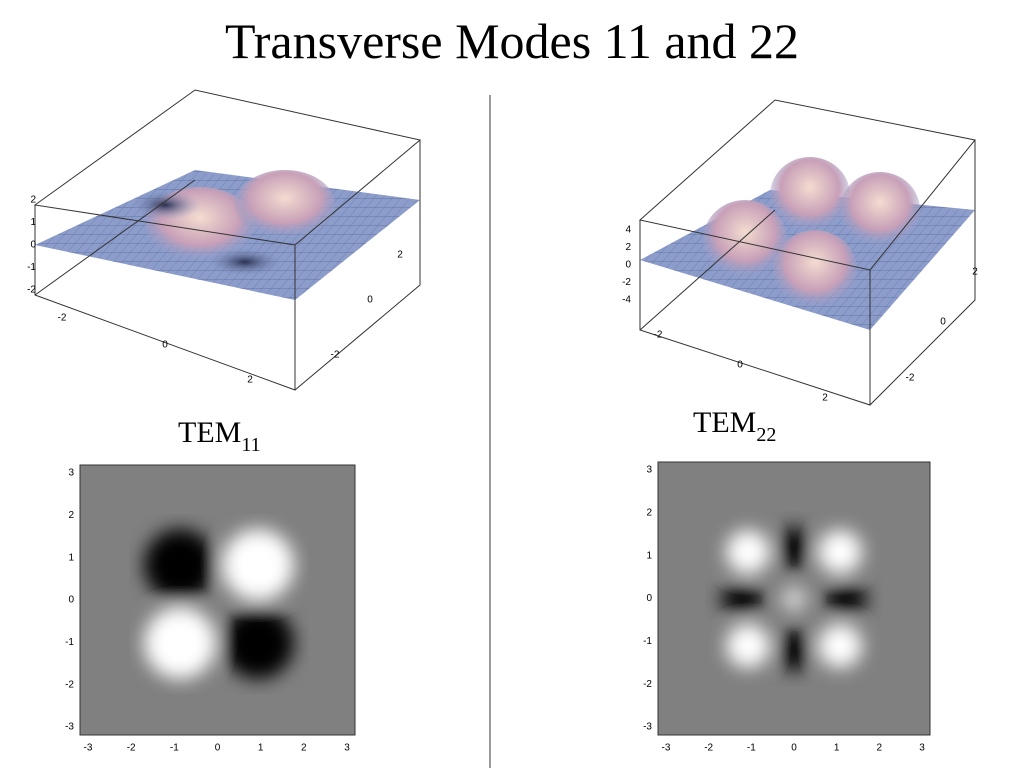 The height and width of the screenshot is (768, 1024). What do you see at coordinates (628, 230) in the screenshot?
I see `z-tick-label: 4` at bounding box center [628, 230].